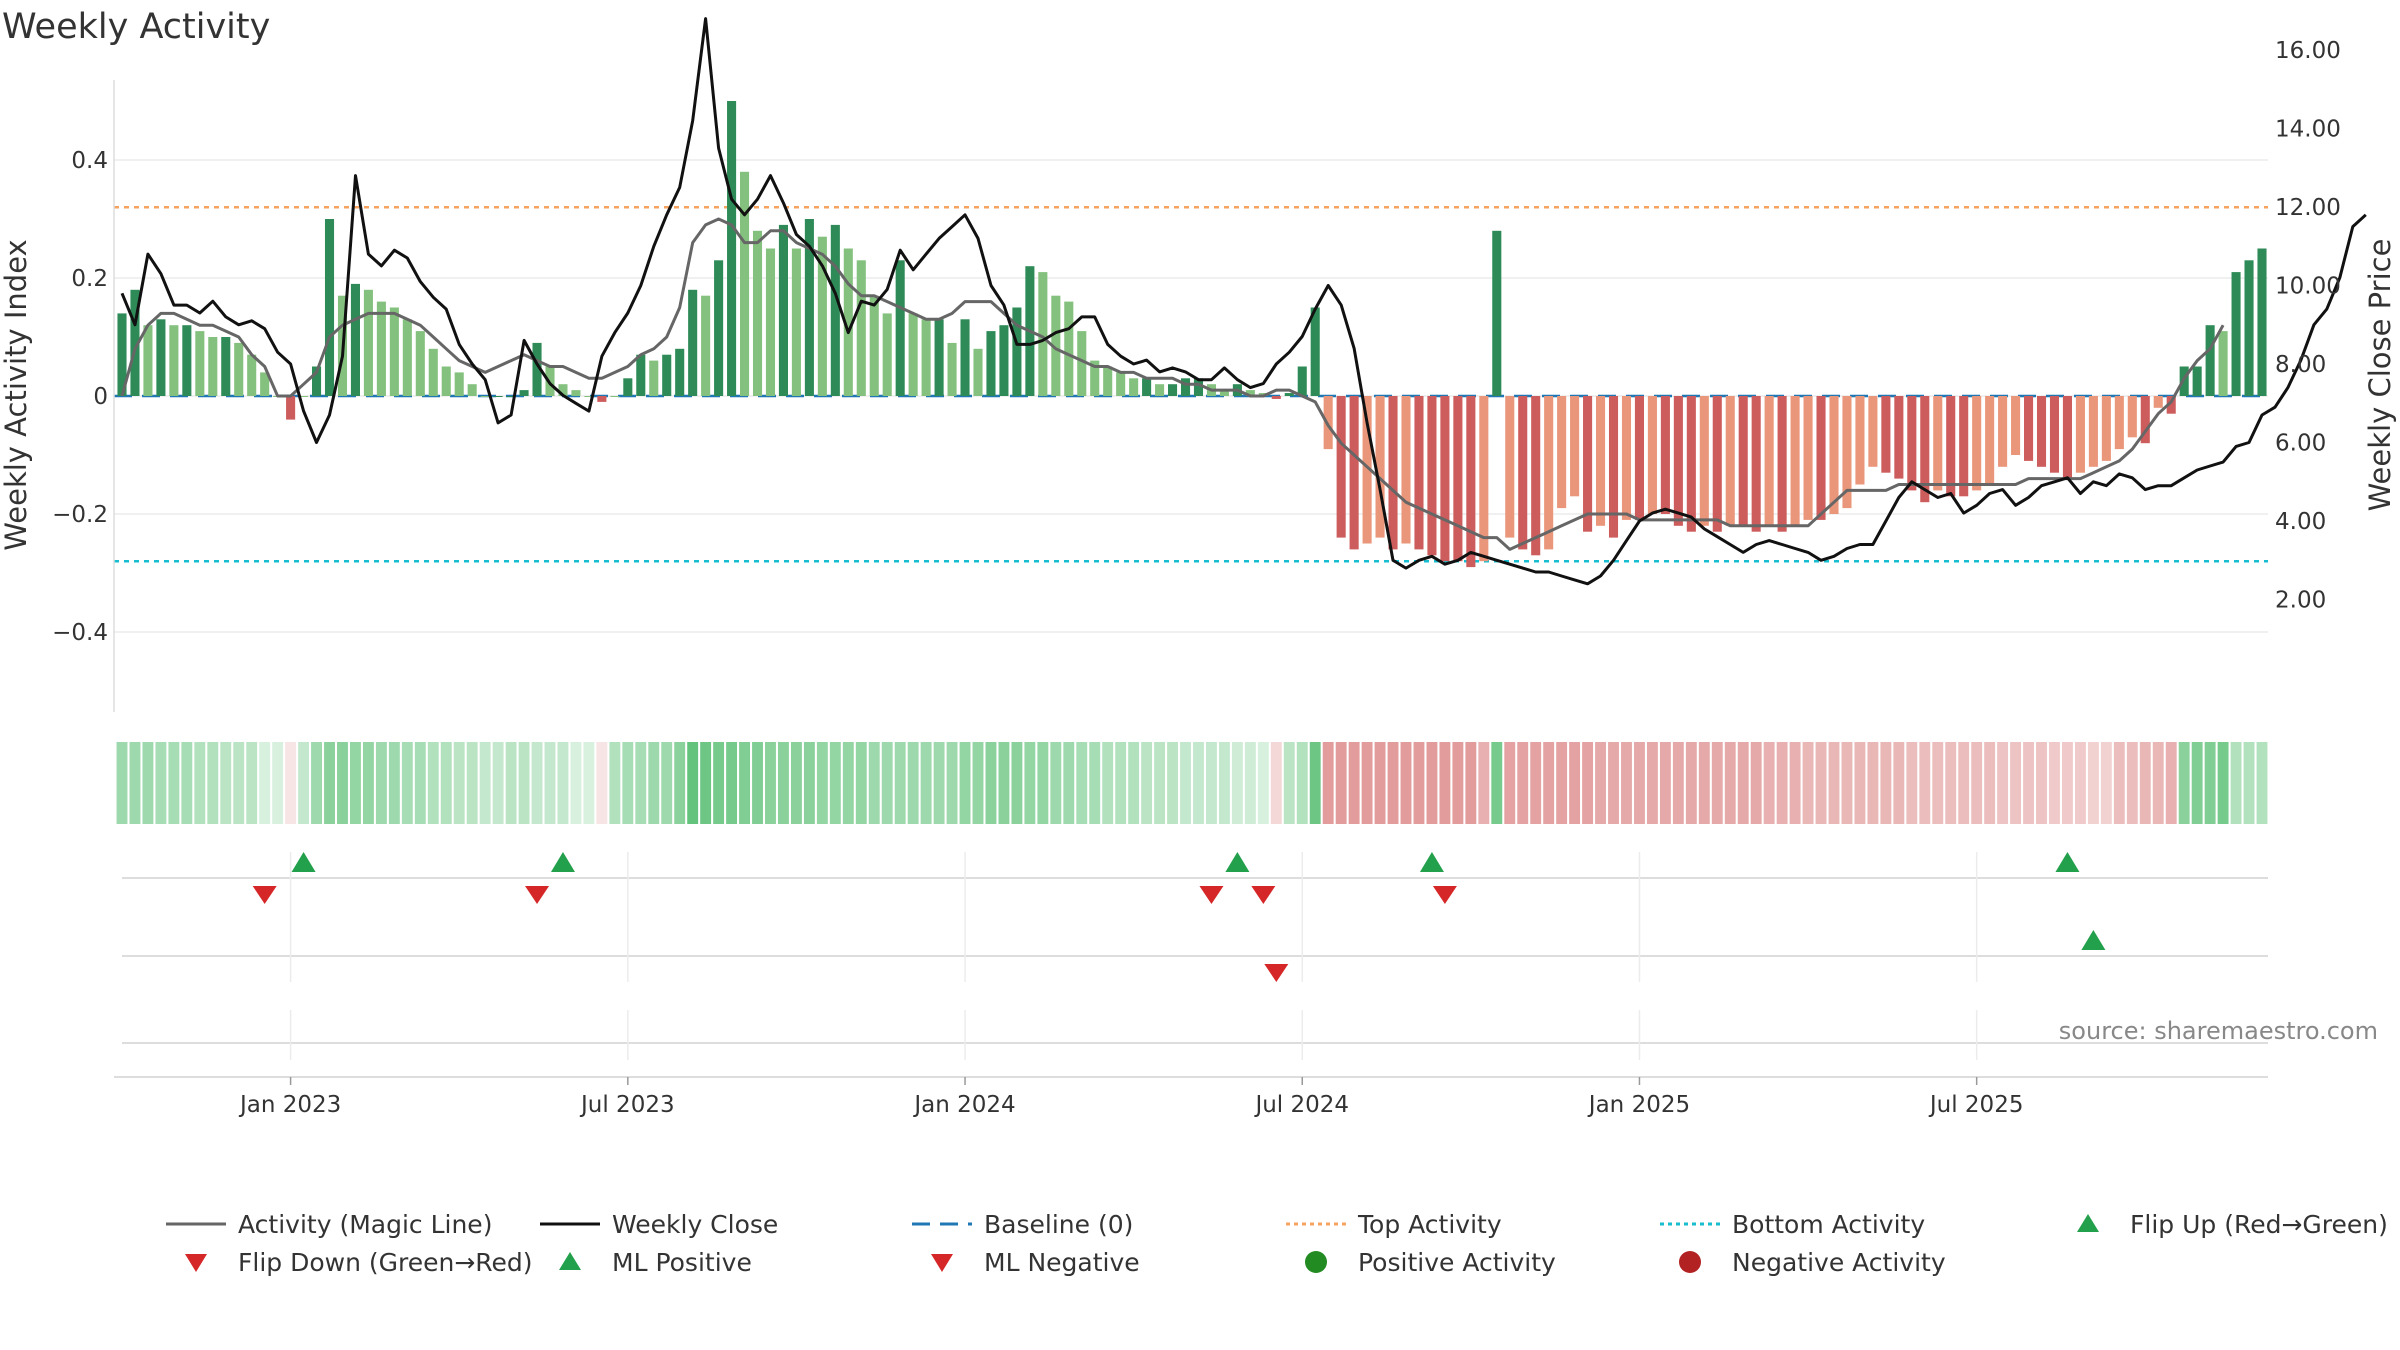  Describe the element at coordinates (2308, 130) in the screenshot. I see `right-tick-label: 14.00` at that location.